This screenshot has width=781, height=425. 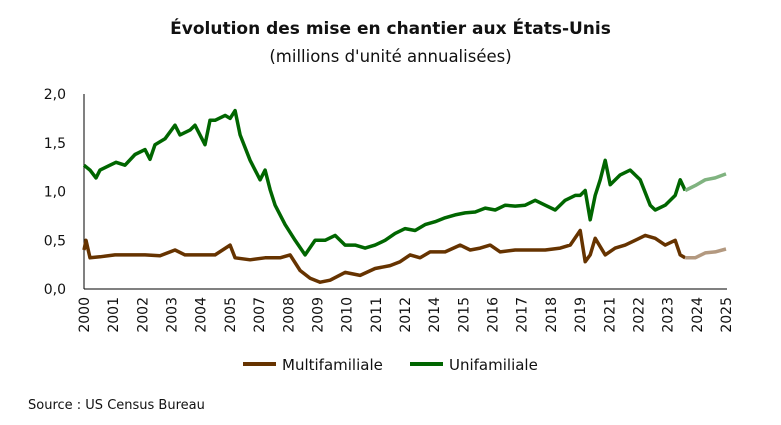 I want to click on x-tick-label: 2012, so click(x=406, y=315).